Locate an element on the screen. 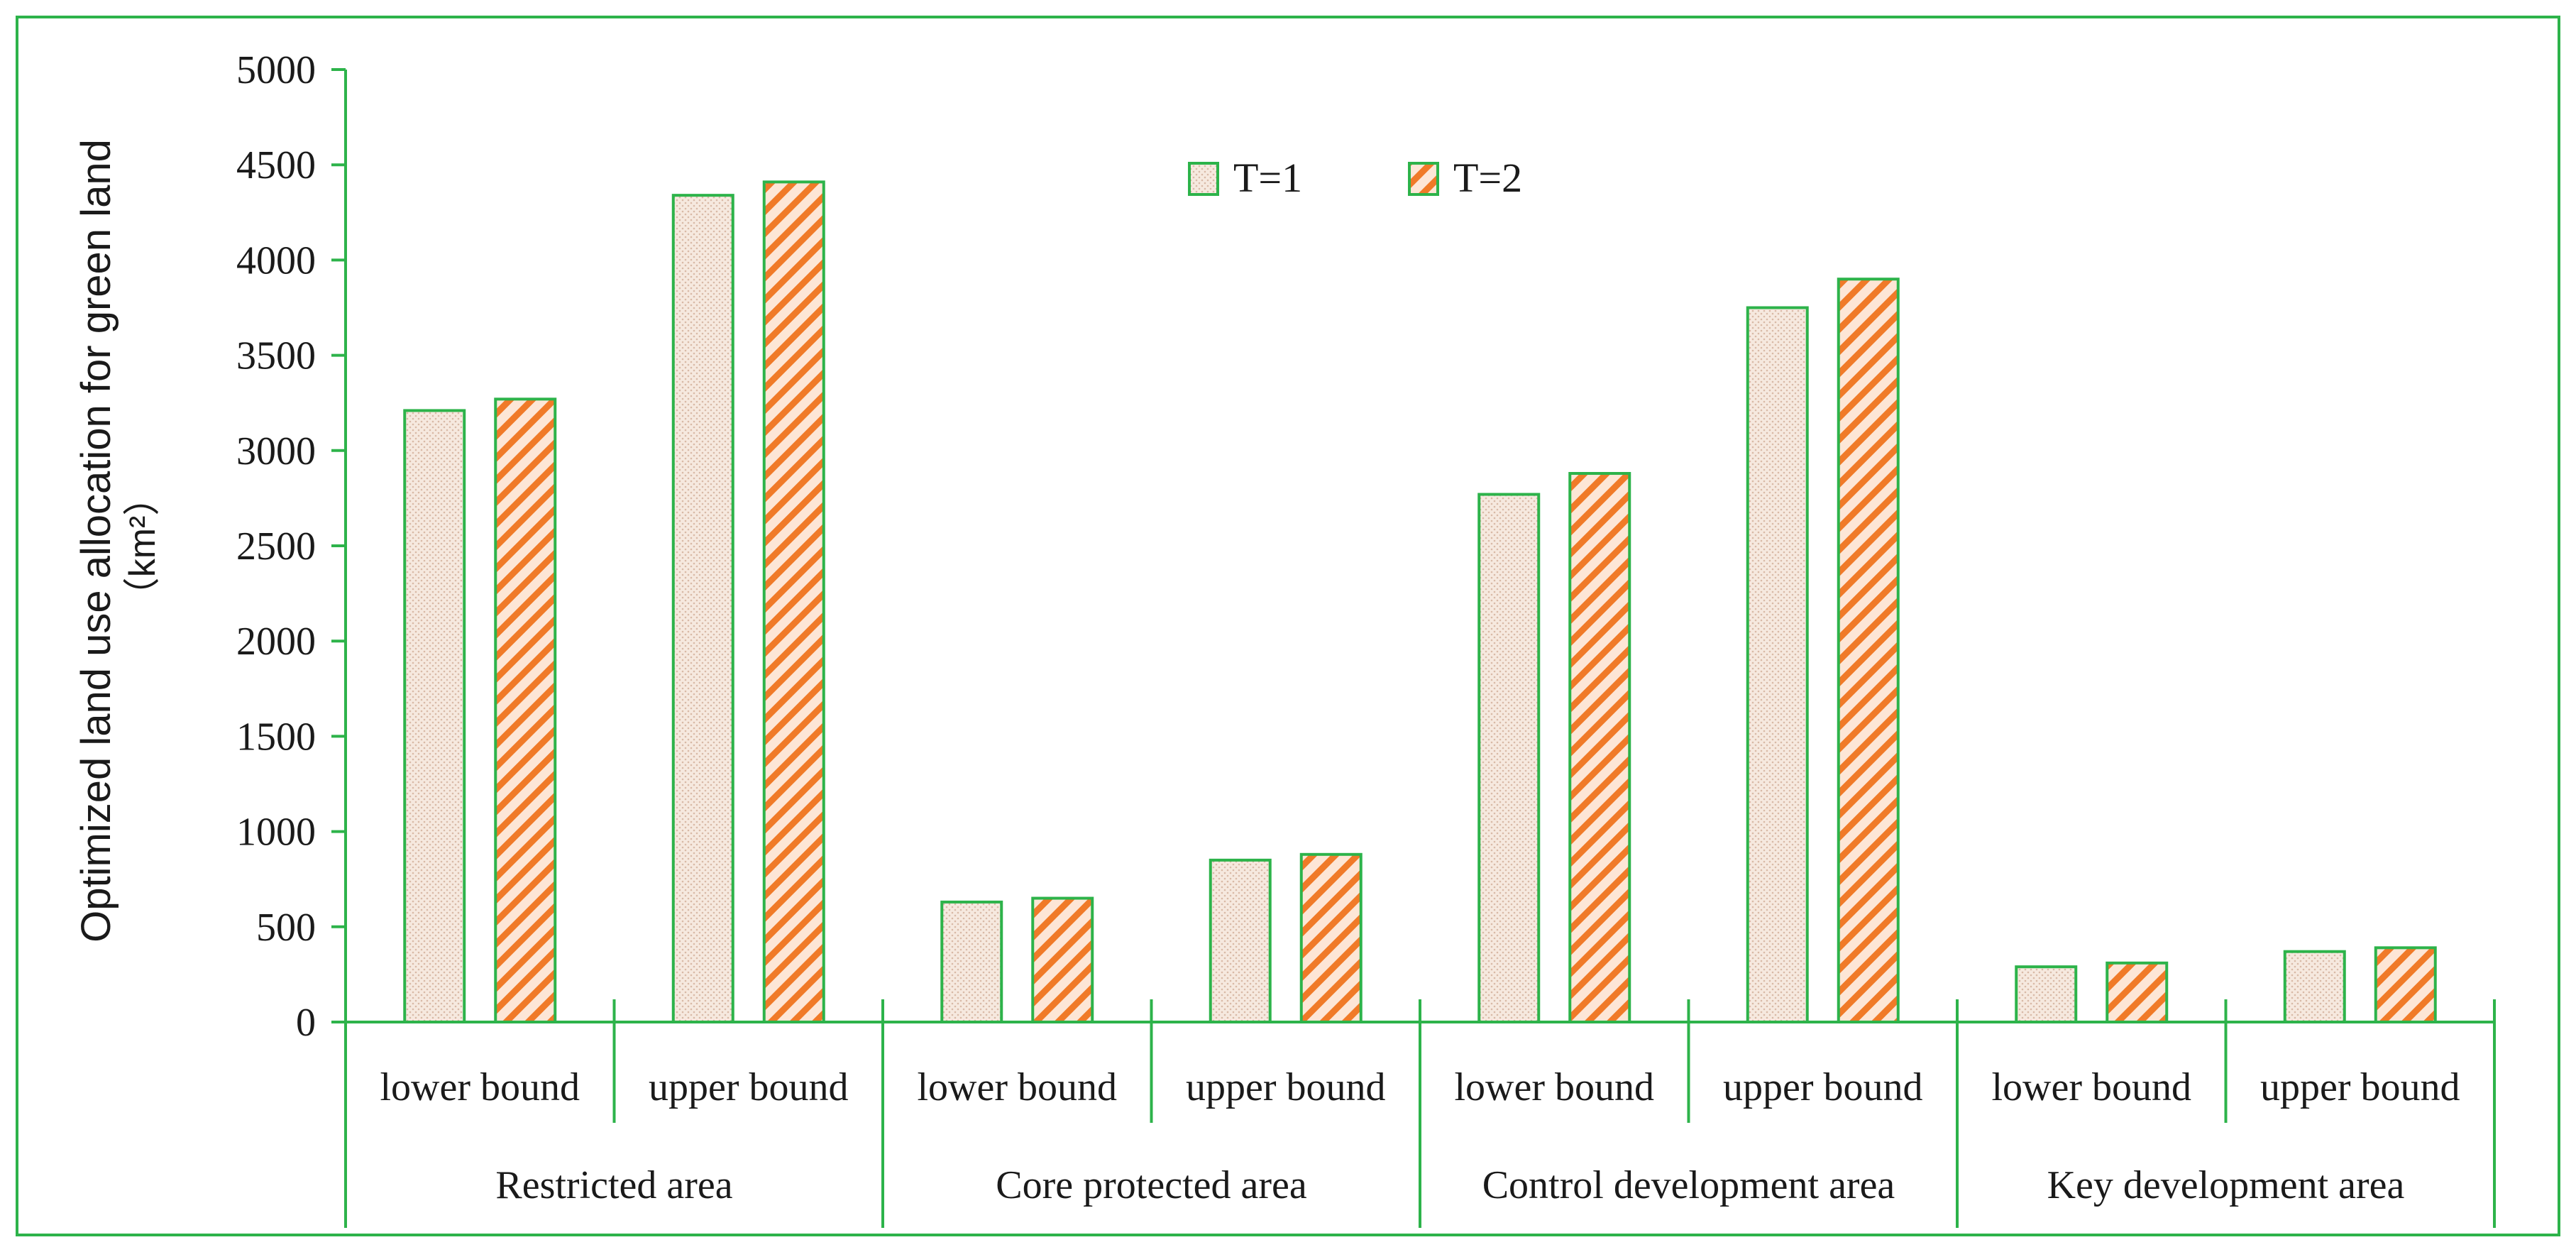 This screenshot has width=2576, height=1252. legend-label-t2: T=2 is located at coordinates (1487, 178).